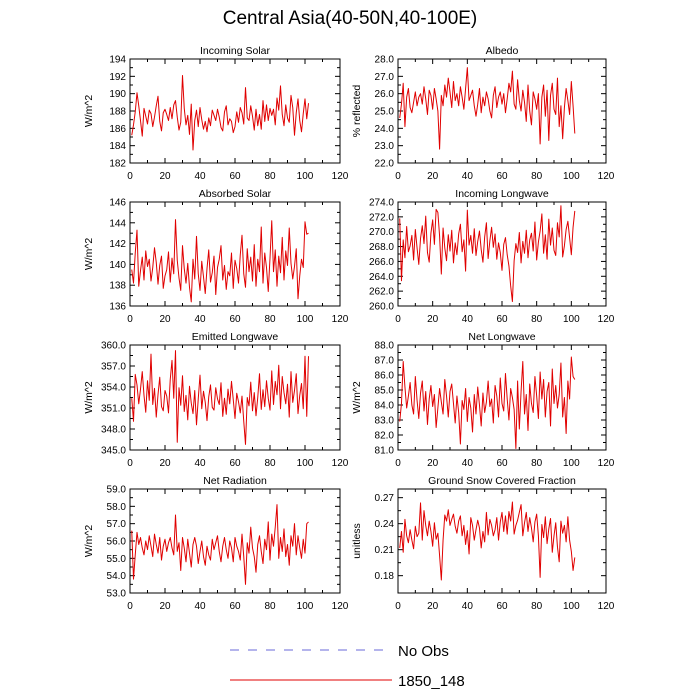  Describe the element at coordinates (113, 367) in the screenshot. I see `panel-5-ytick-label: 357.0` at that location.